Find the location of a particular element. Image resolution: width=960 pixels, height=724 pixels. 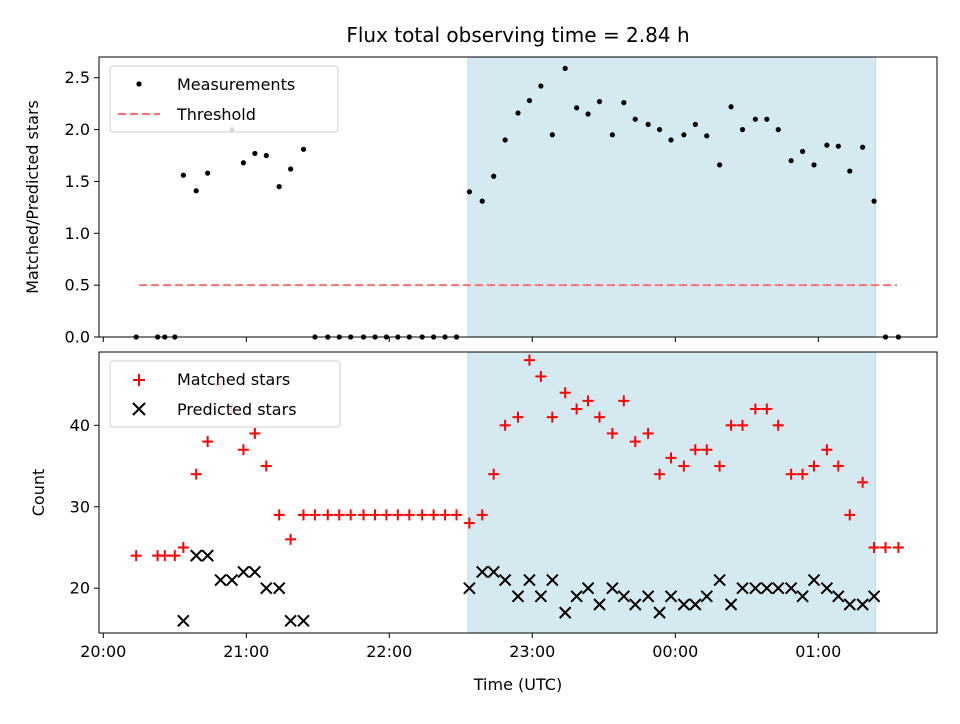

y-tick-label: 2.5 is located at coordinates (77, 77).